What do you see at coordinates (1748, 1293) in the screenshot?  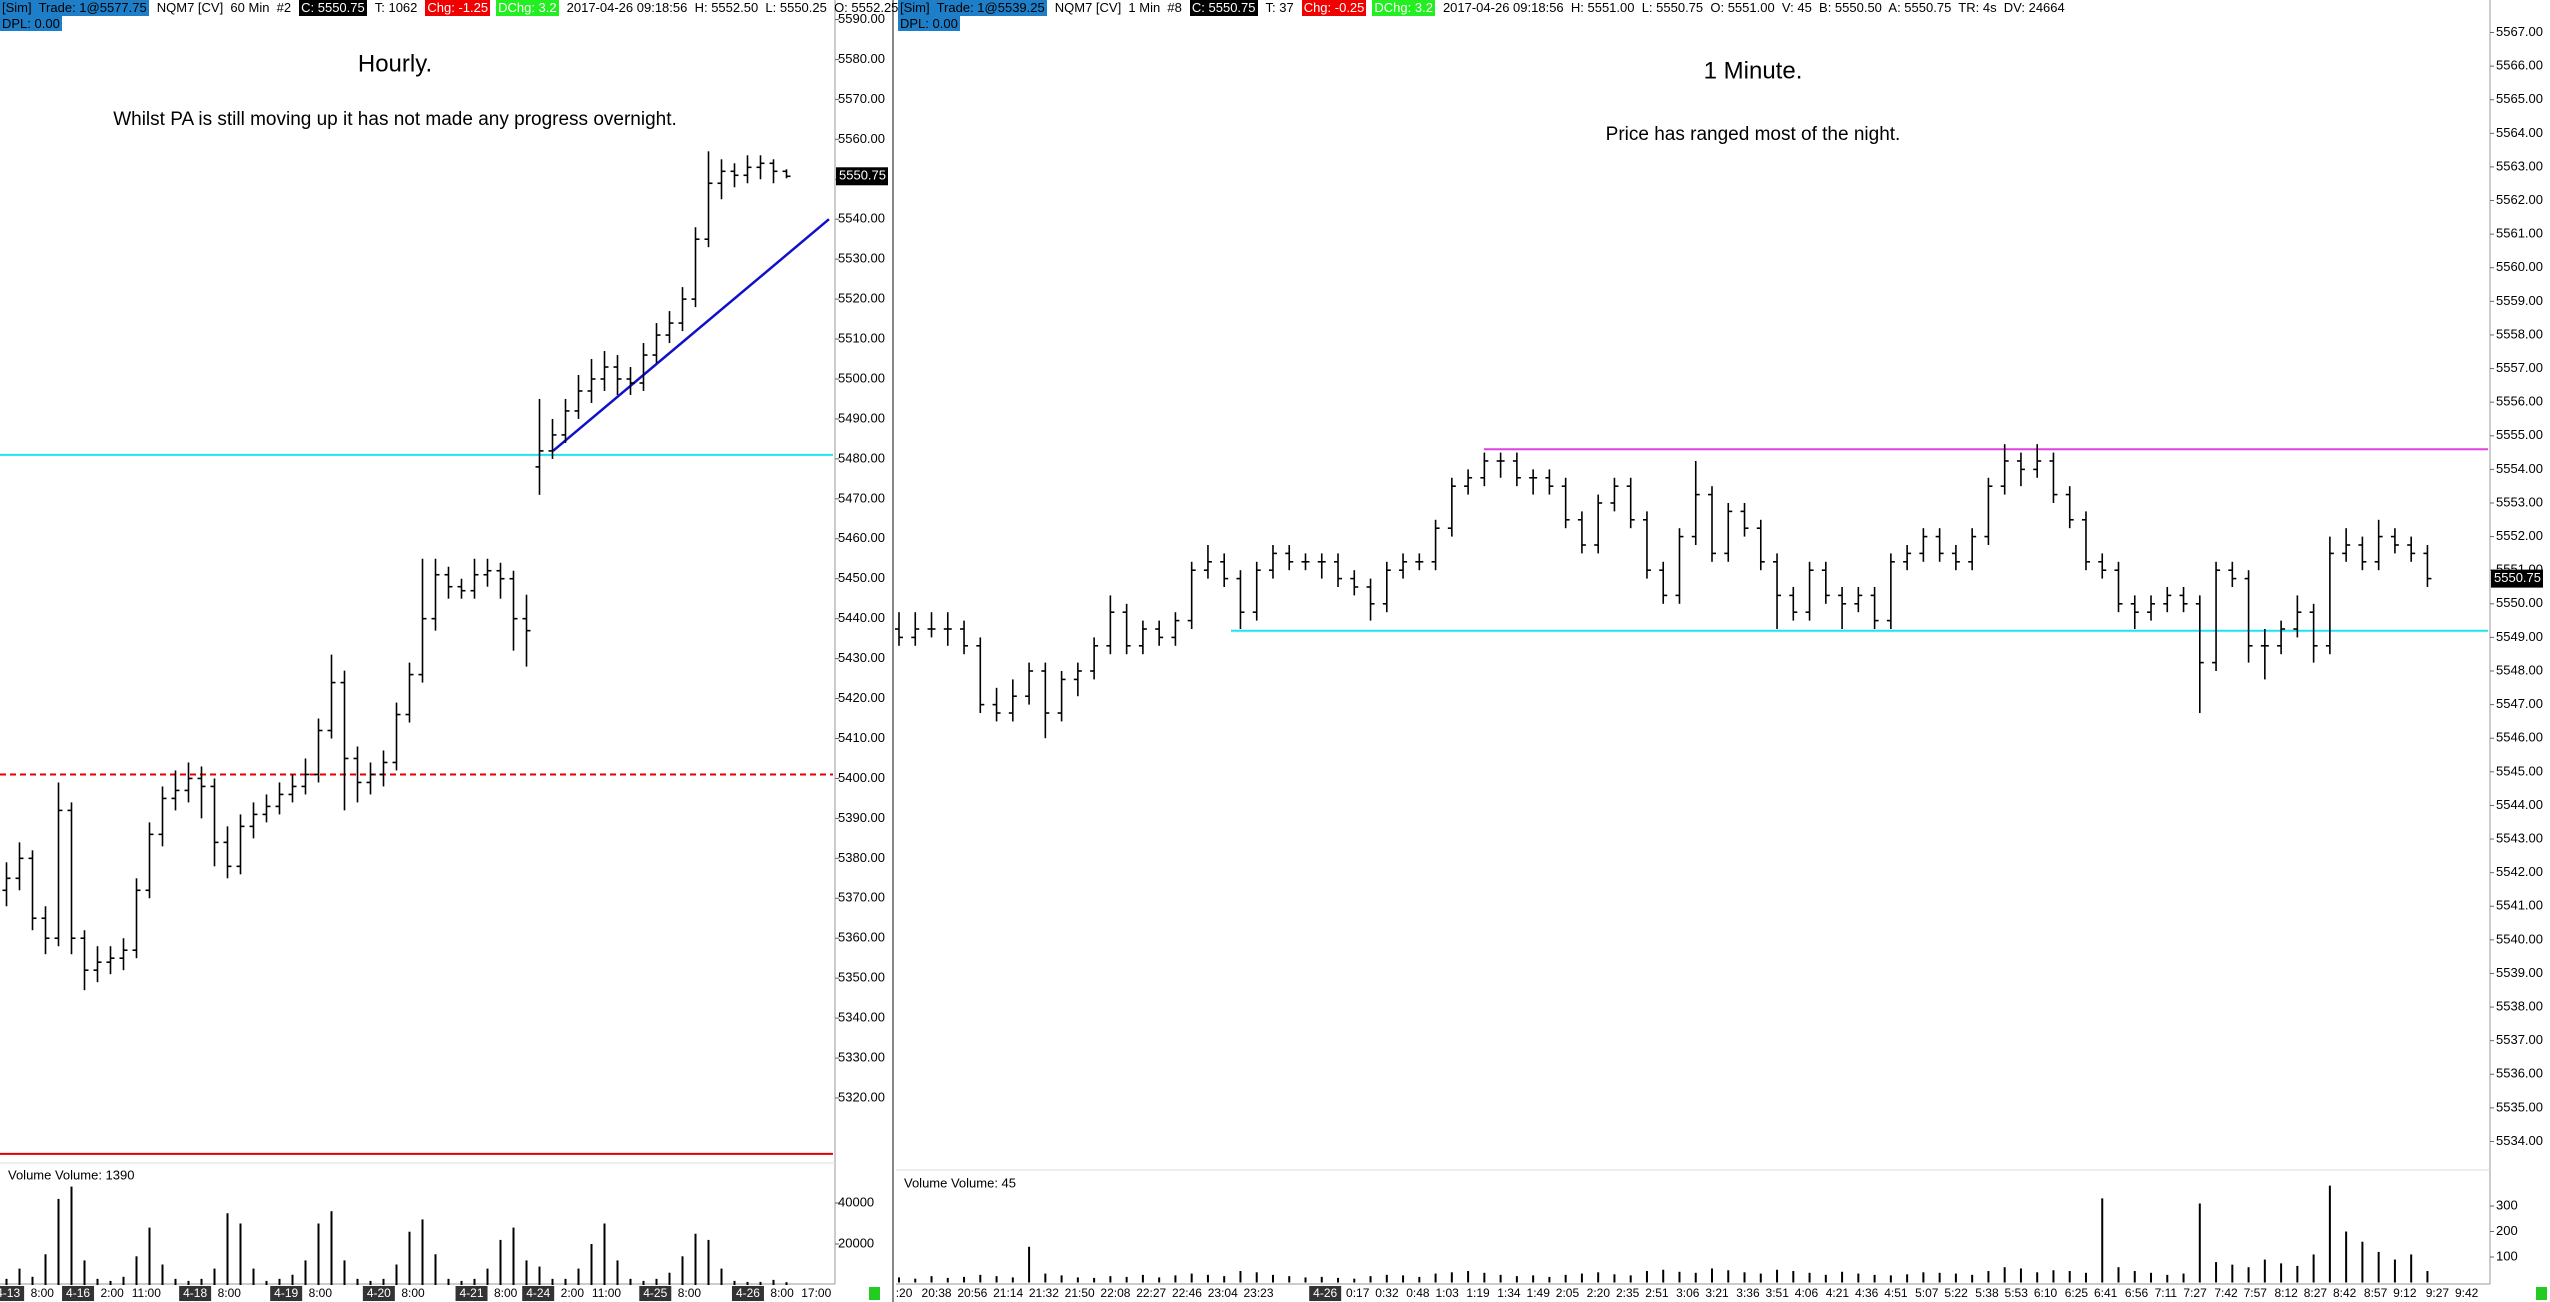 I see `time-label: 3:36` at bounding box center [1748, 1293].